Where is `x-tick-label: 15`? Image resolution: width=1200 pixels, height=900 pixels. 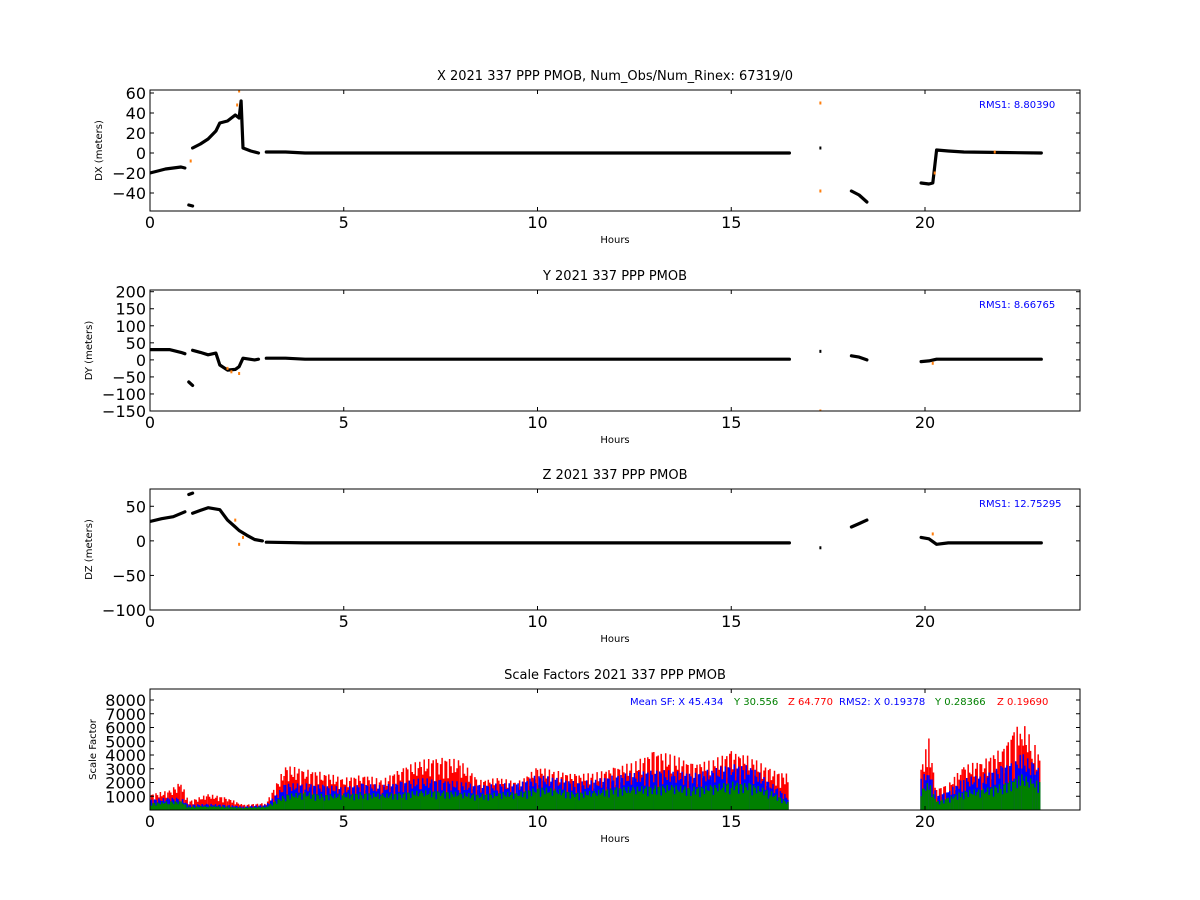 x-tick-label: 15 is located at coordinates (731, 422).